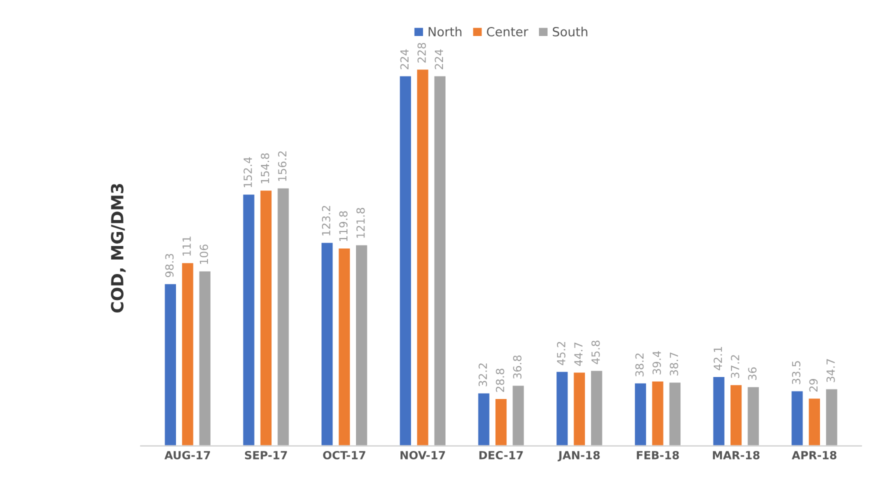 This screenshot has width=879, height=501. What do you see at coordinates (570, 31) in the screenshot?
I see `legend-label: South` at bounding box center [570, 31].